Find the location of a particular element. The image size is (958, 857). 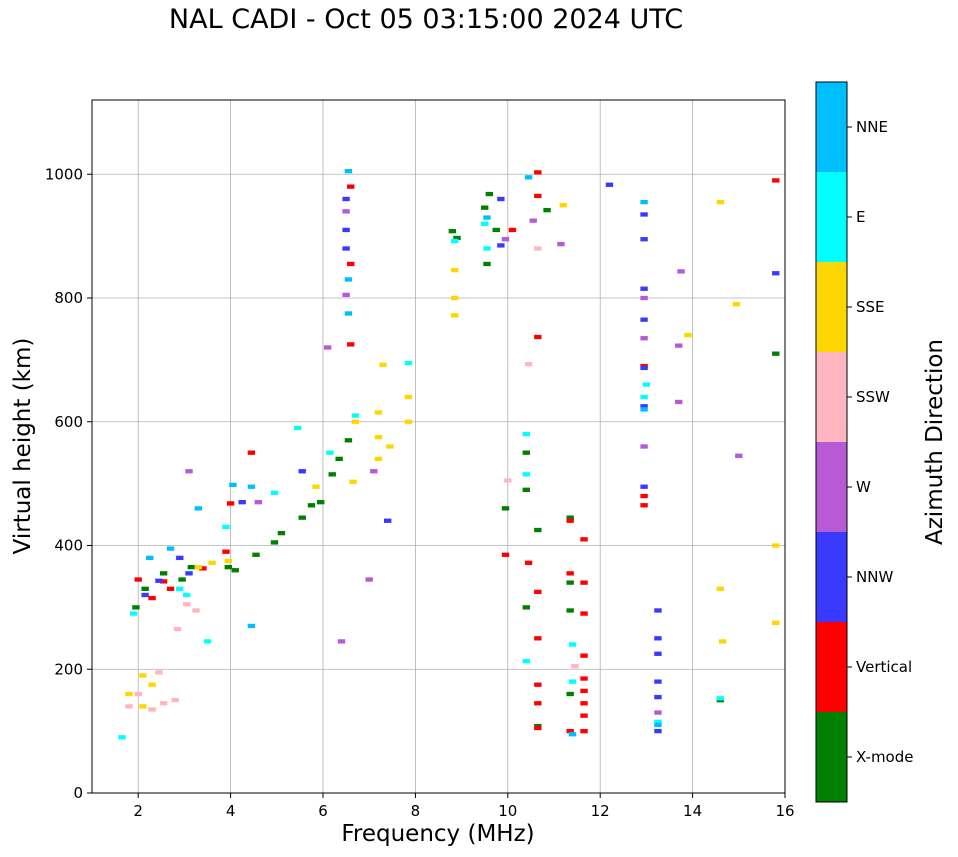

y-tick-label: 1000 is located at coordinates (64, 174).